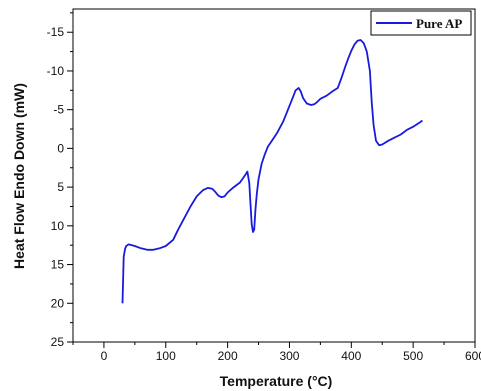  Describe the element at coordinates (60, 187) in the screenshot. I see `y-tick-label: 5` at that location.